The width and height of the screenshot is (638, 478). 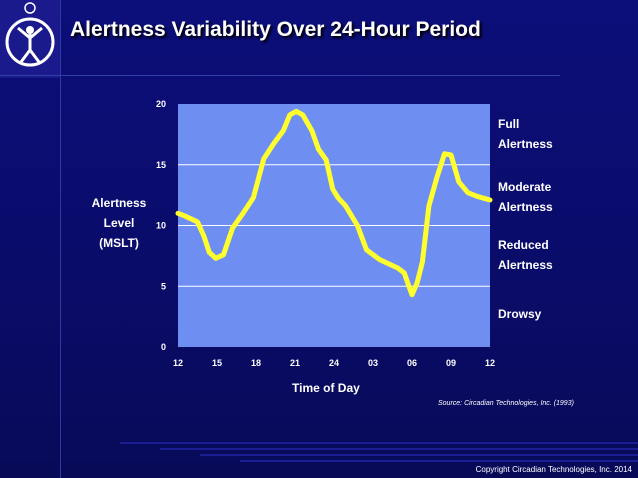 What do you see at coordinates (525, 187) in the screenshot?
I see `zone-moderate-line-1: Moderate` at bounding box center [525, 187].